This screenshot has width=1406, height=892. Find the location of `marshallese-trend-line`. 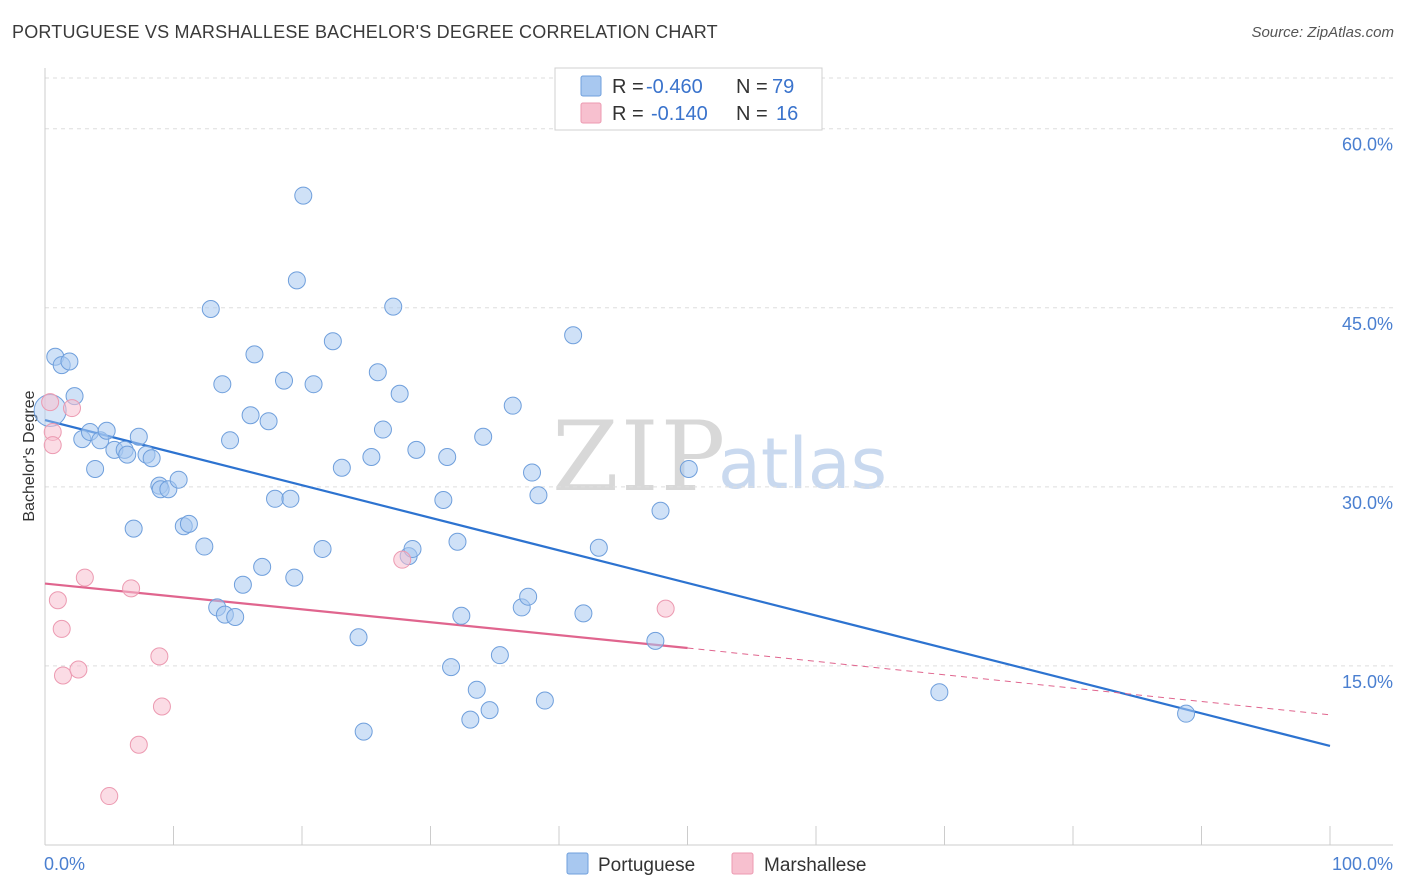

marshallese-trend-line is located at coordinates (366, 616).